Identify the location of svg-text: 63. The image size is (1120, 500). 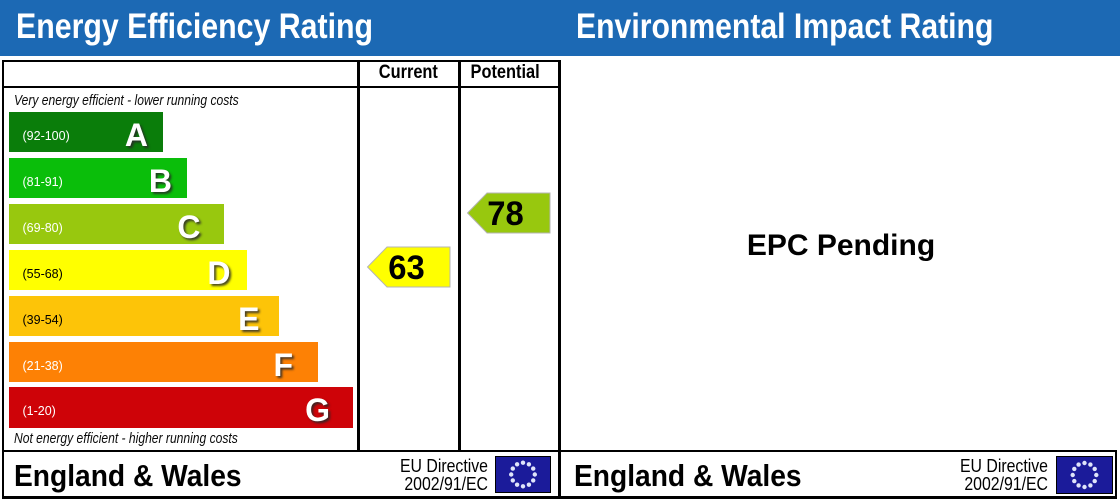
(406, 268).